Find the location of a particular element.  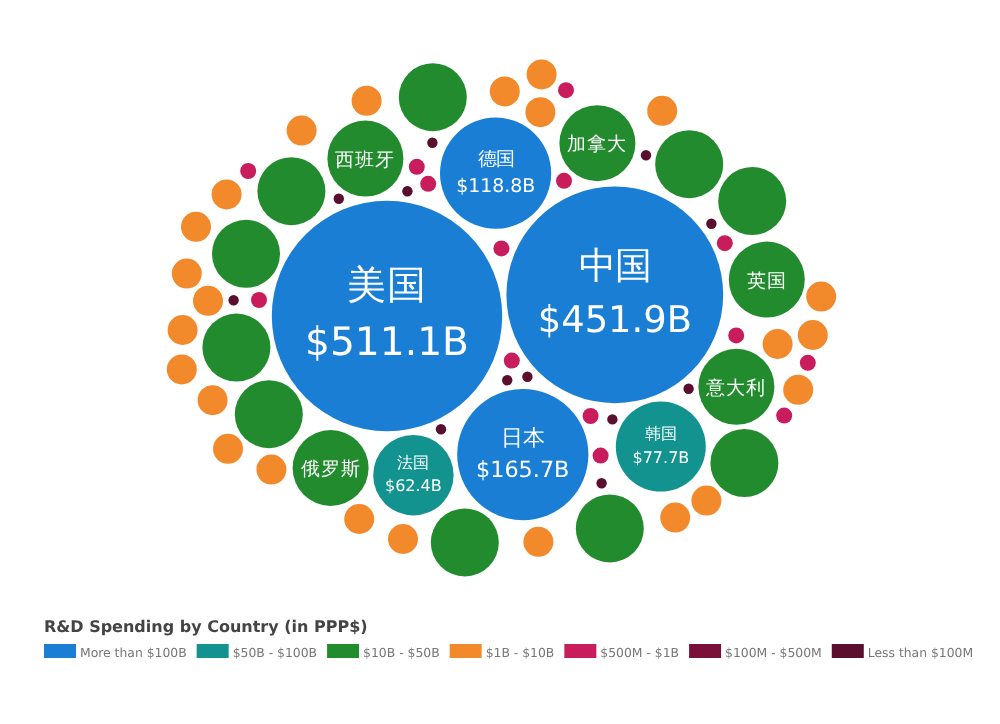

category-label: 意大利 is located at coordinates (735, 387).